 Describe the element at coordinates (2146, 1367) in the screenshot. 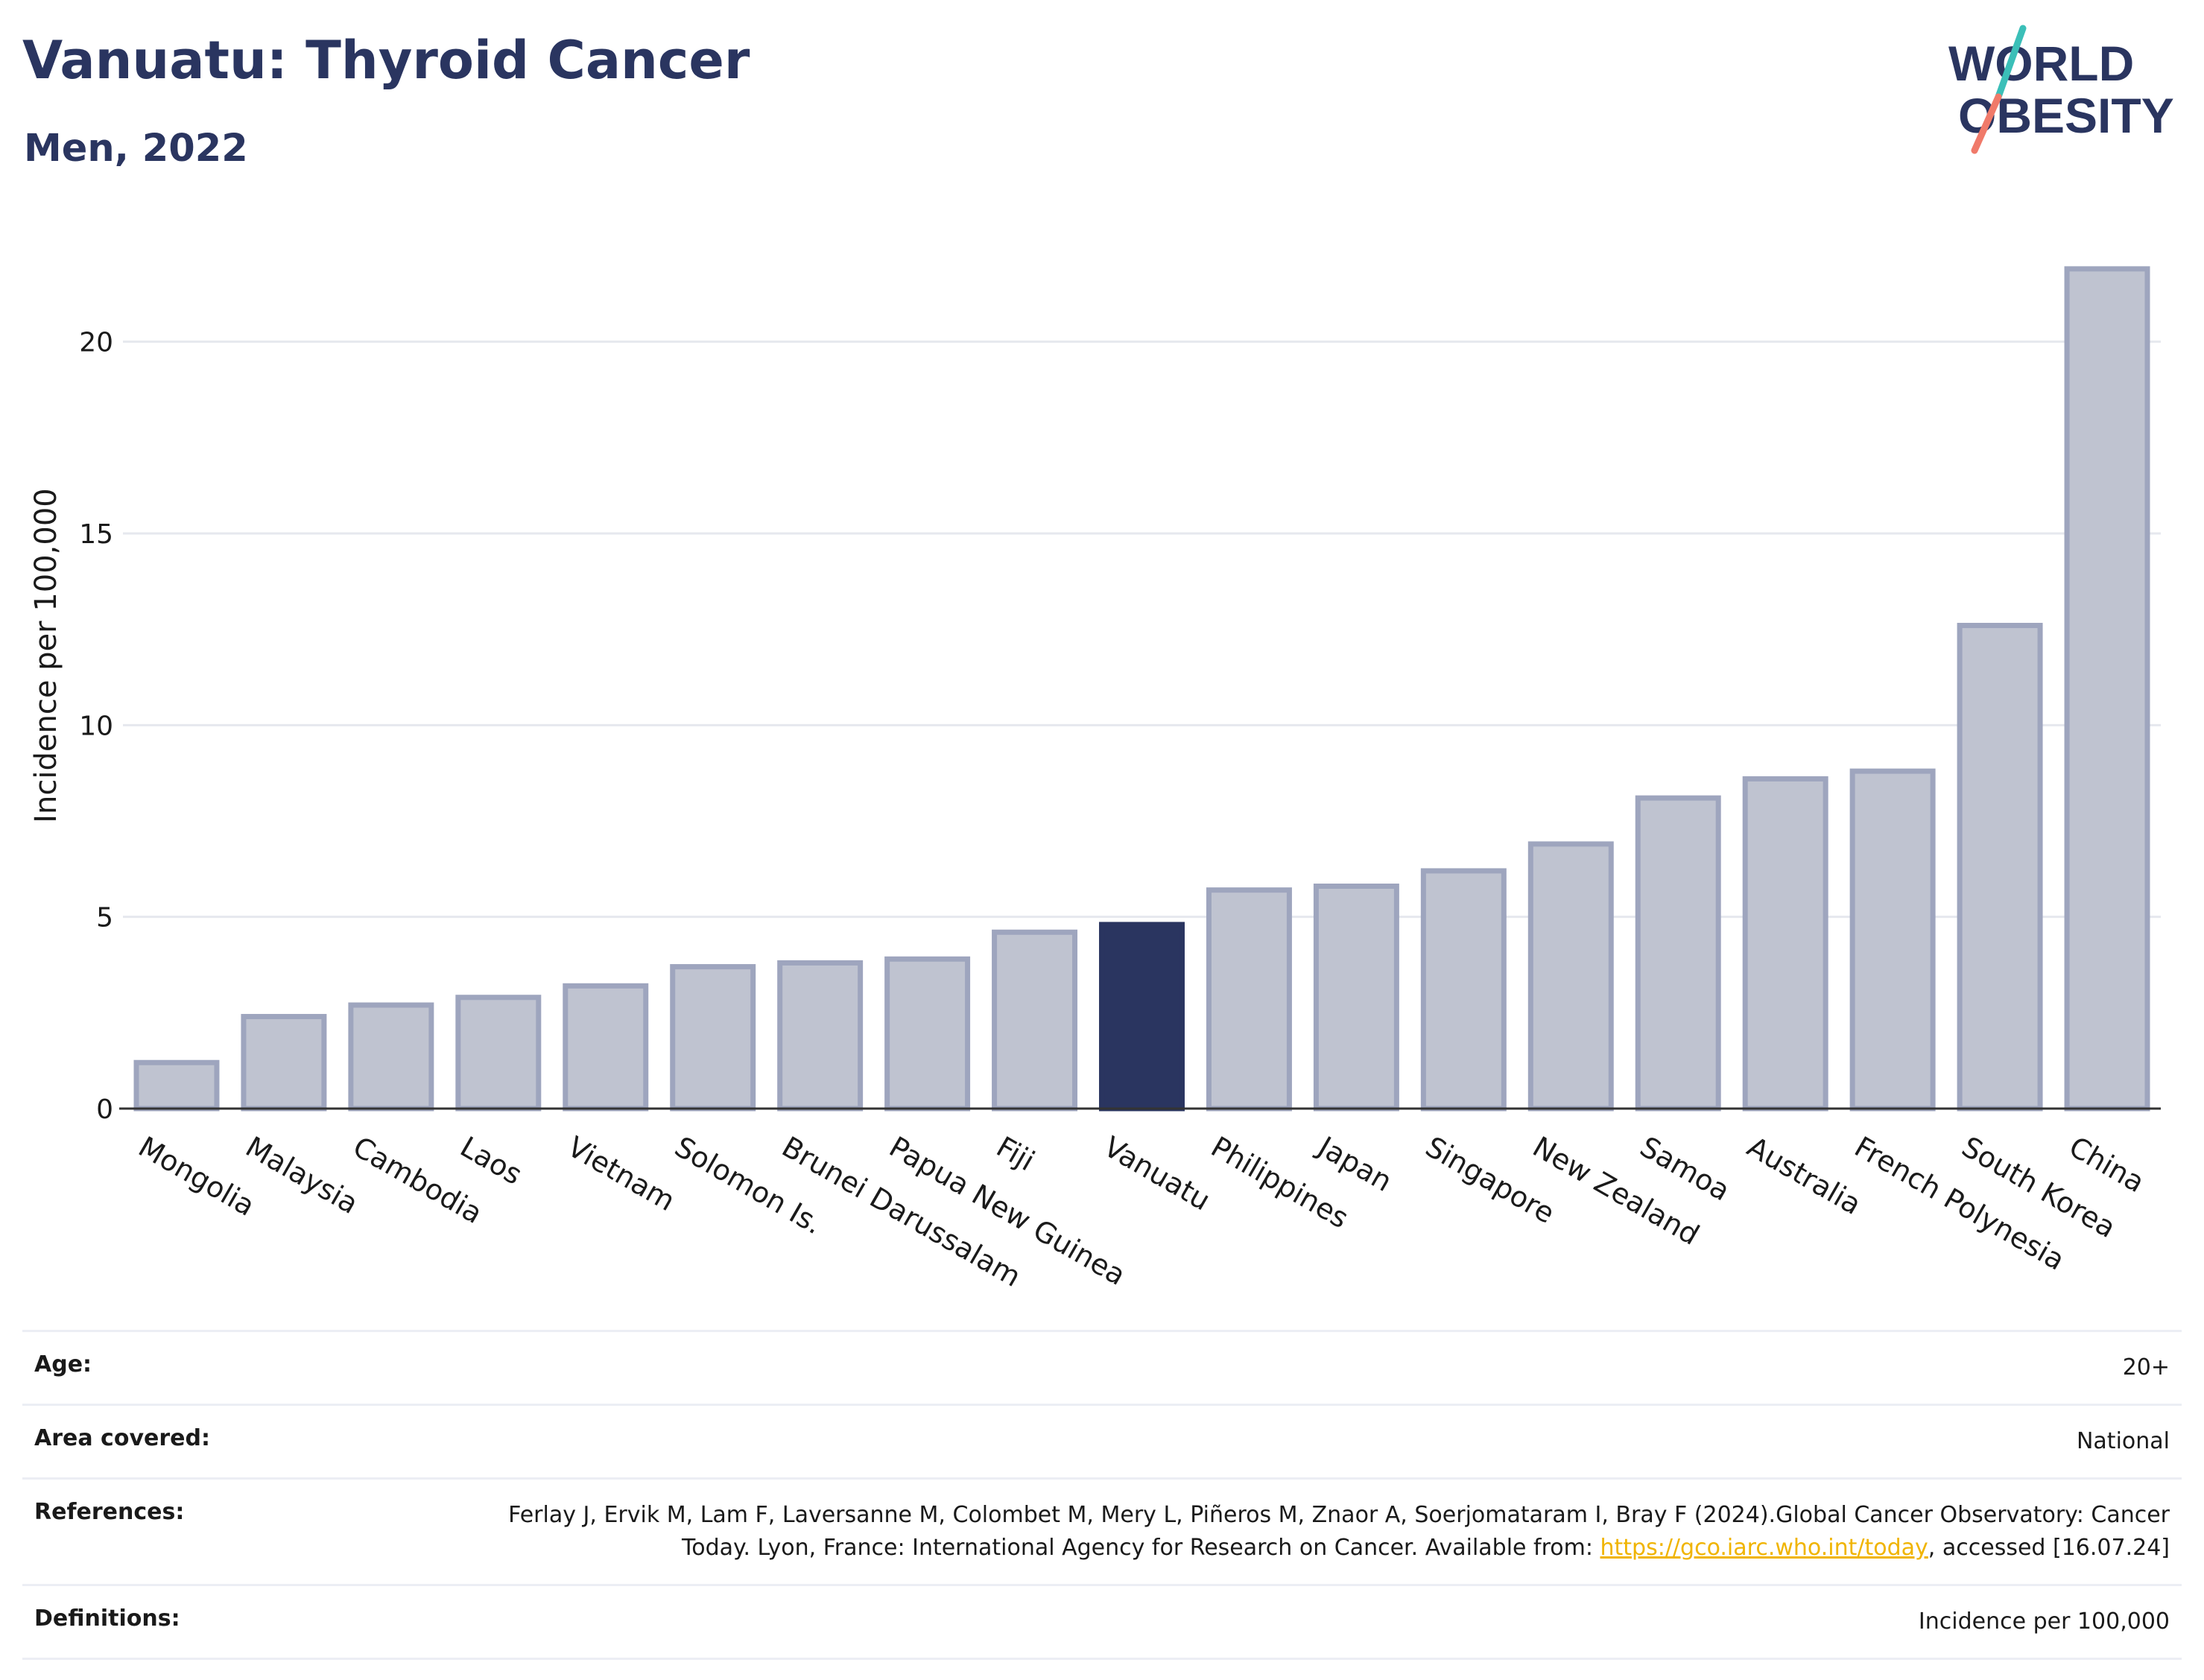

I see `age-value: 20+` at that location.